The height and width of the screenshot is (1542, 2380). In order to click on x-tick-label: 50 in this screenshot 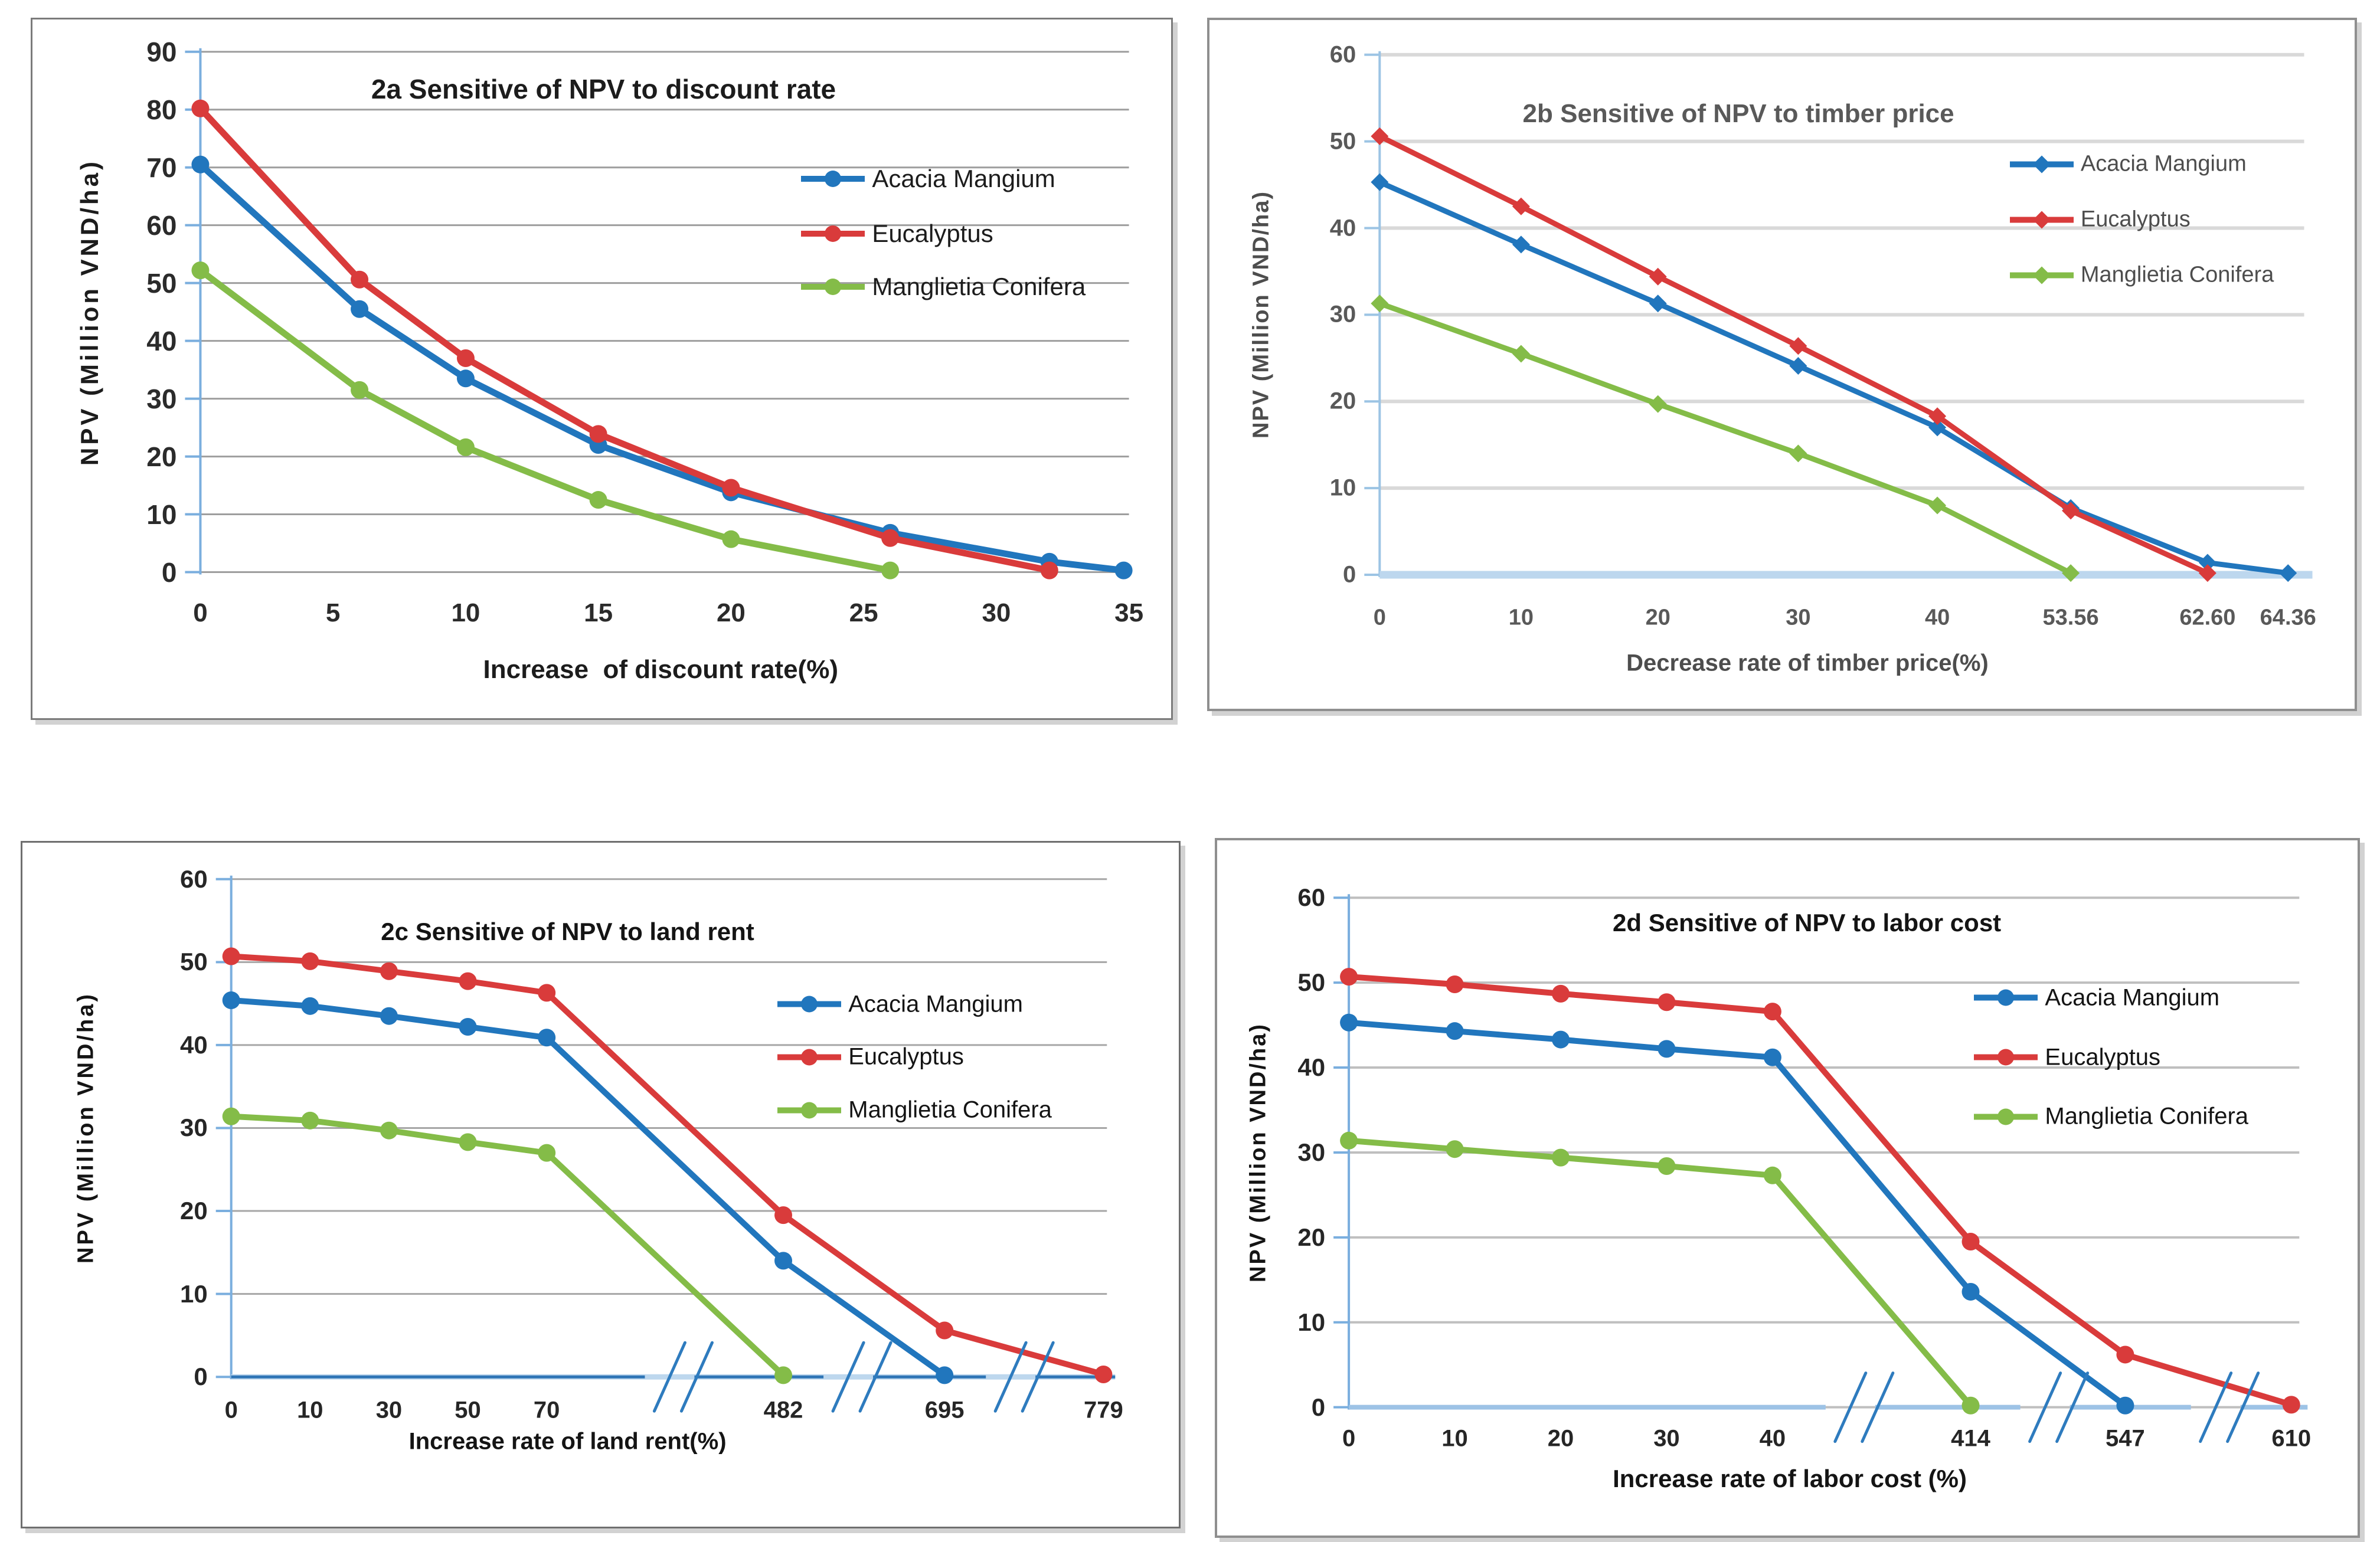, I will do `click(468, 1410)`.